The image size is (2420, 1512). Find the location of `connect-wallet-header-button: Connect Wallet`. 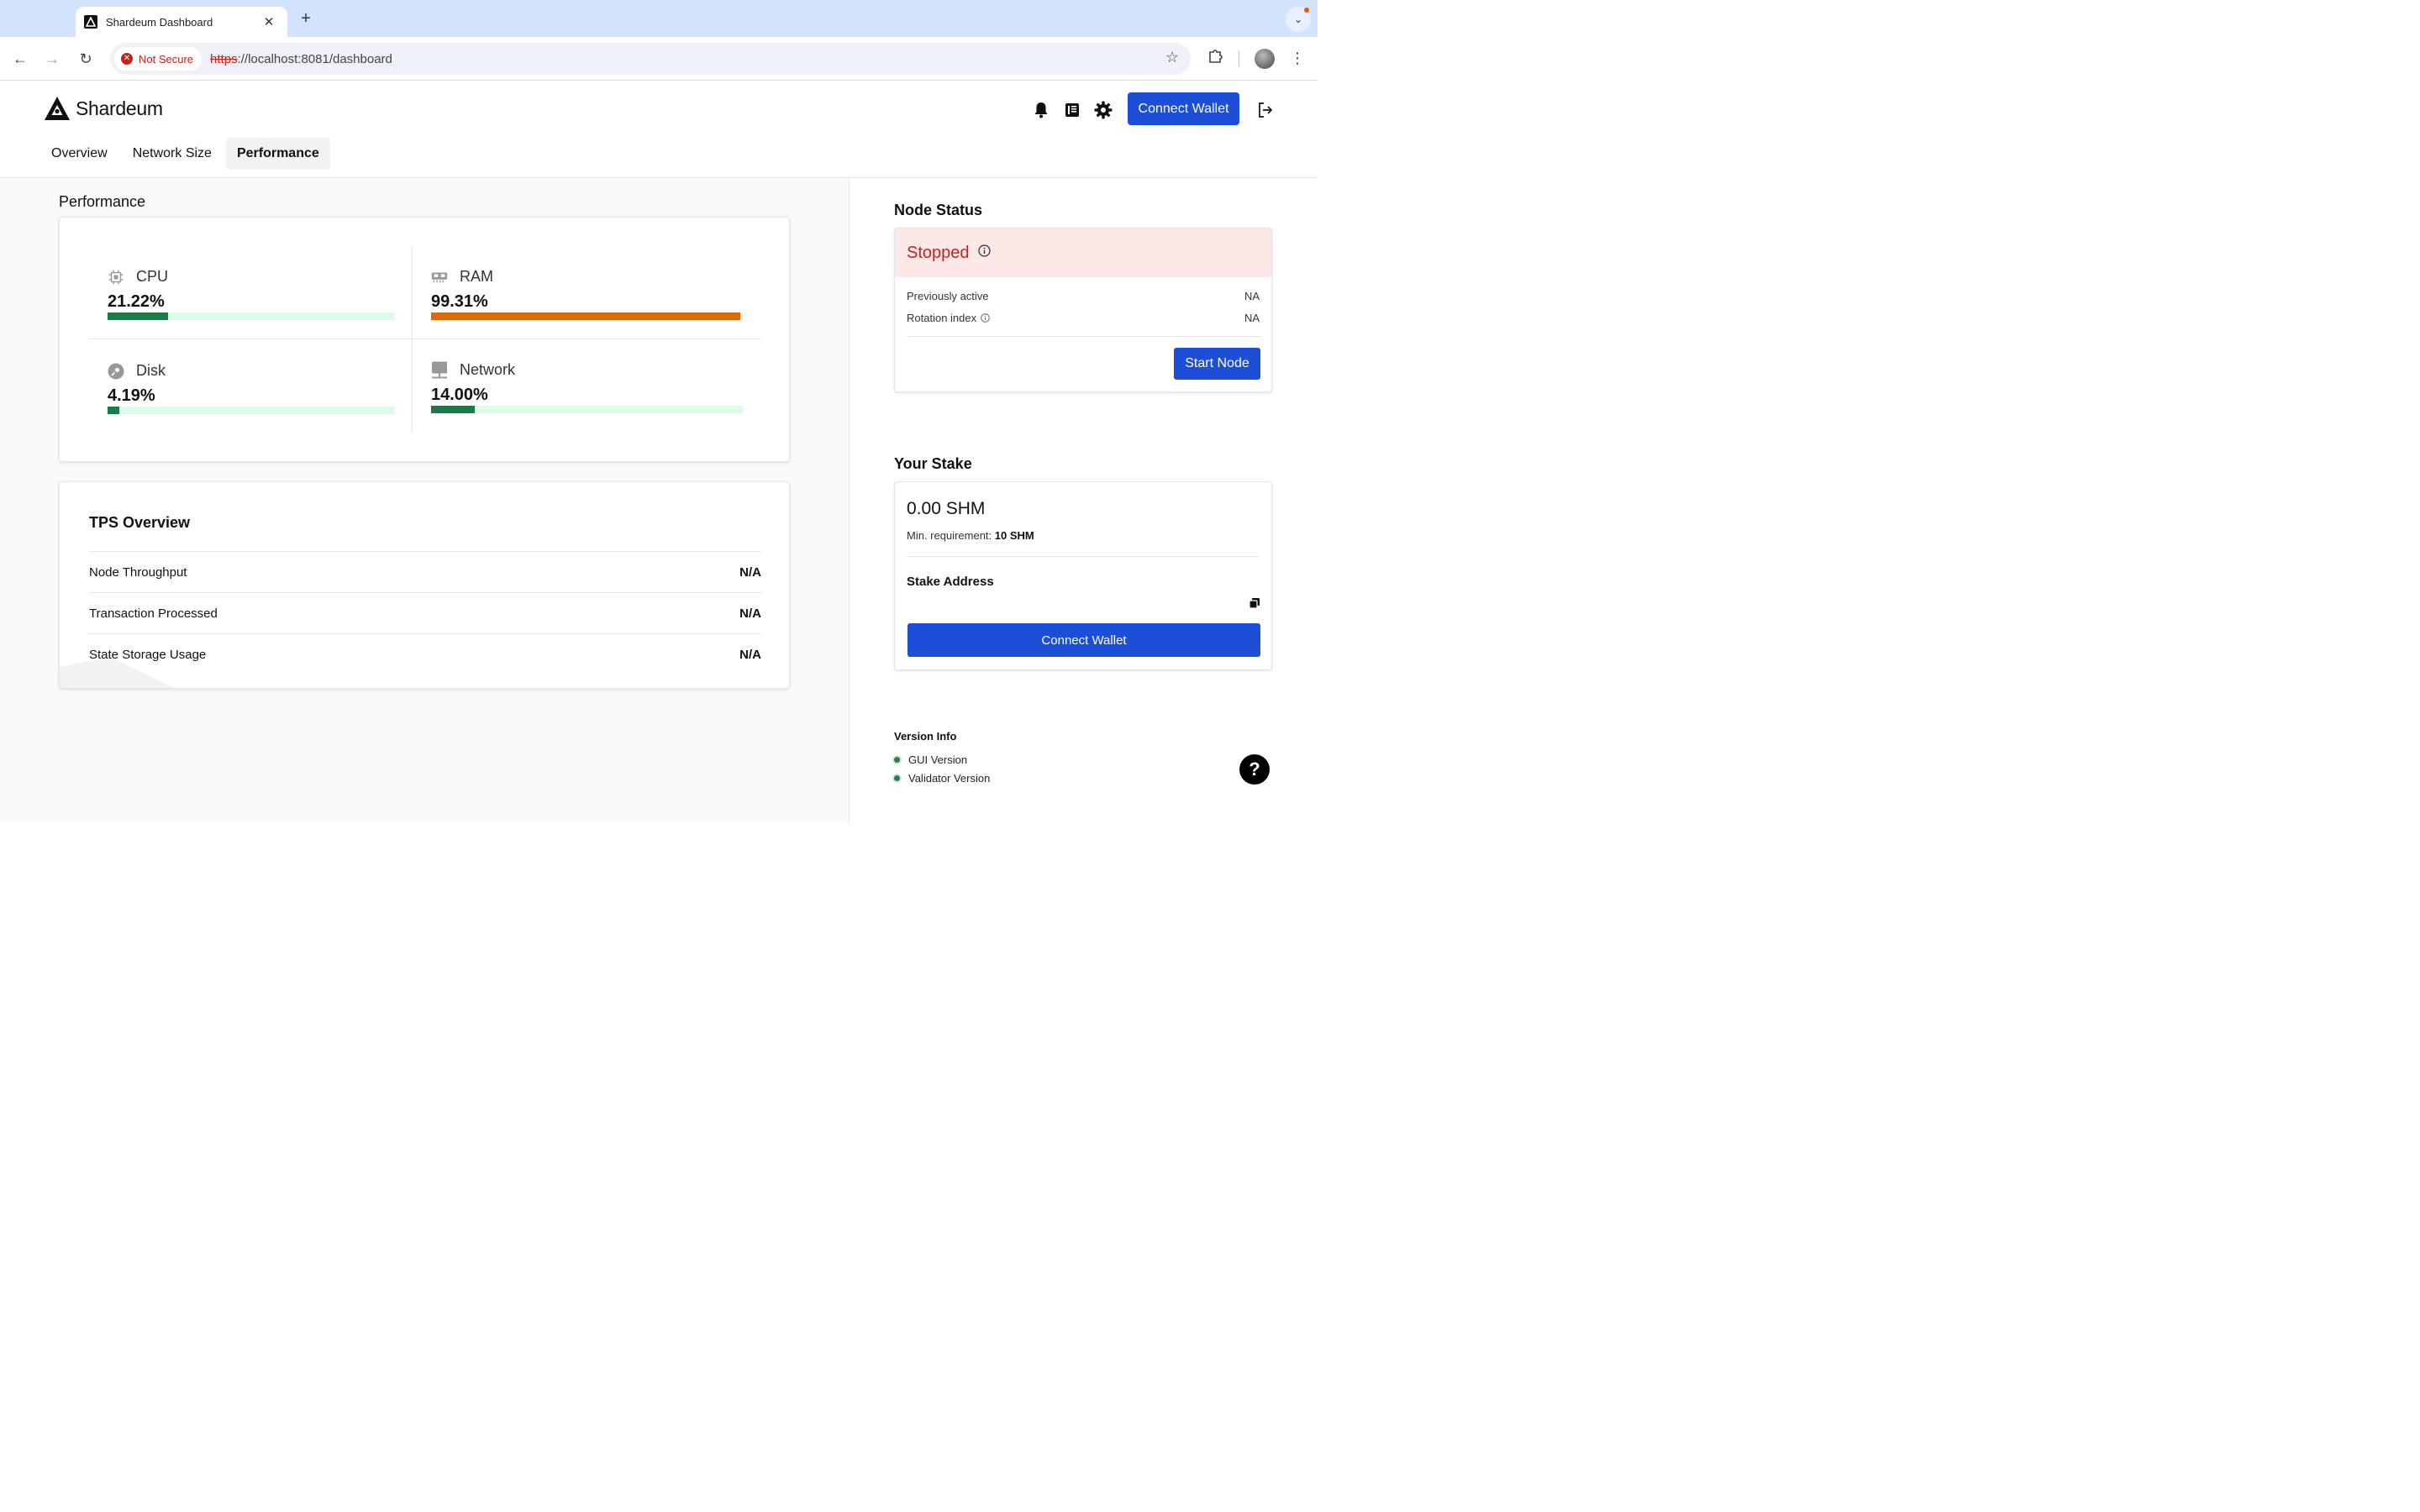

connect-wallet-header-button: Connect Wallet is located at coordinates (1183, 108).